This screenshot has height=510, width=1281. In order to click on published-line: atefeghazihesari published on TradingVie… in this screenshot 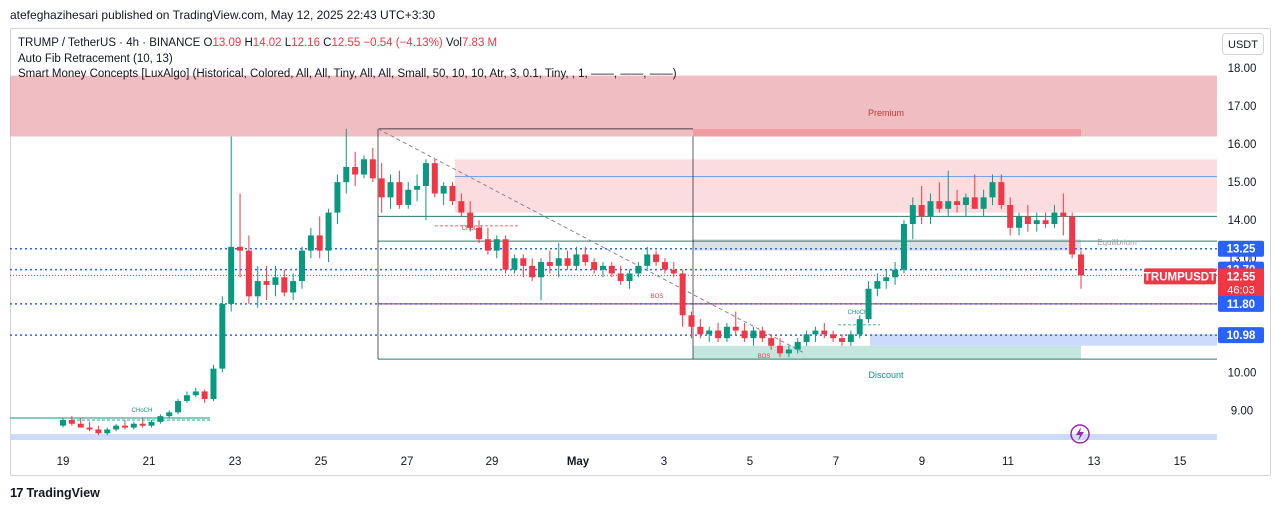, I will do `click(223, 15)`.